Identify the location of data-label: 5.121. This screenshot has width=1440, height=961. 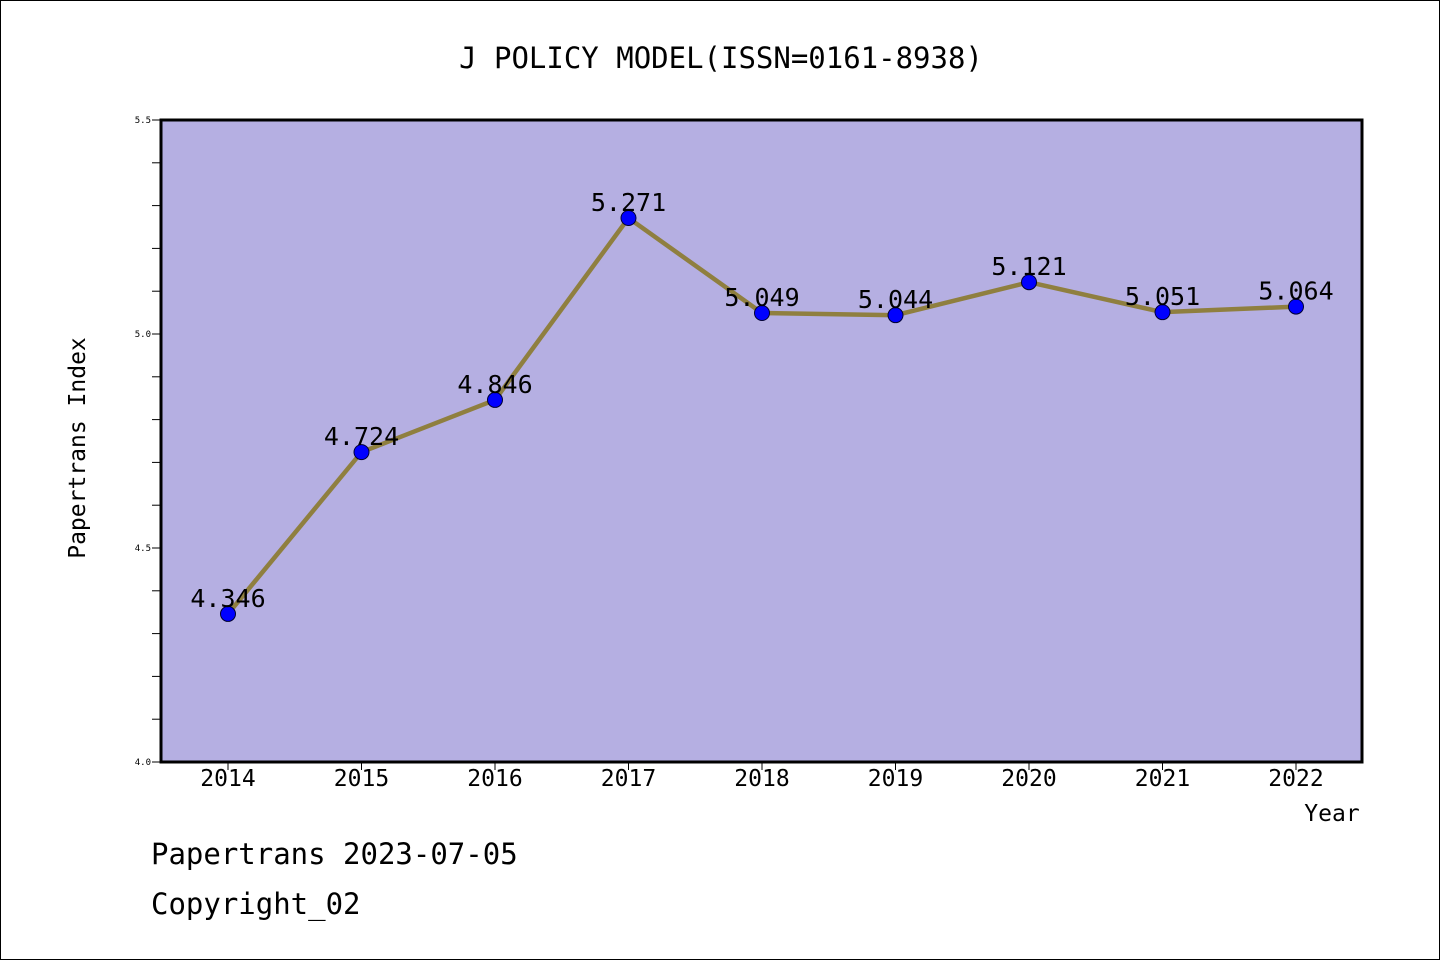
(1028, 266).